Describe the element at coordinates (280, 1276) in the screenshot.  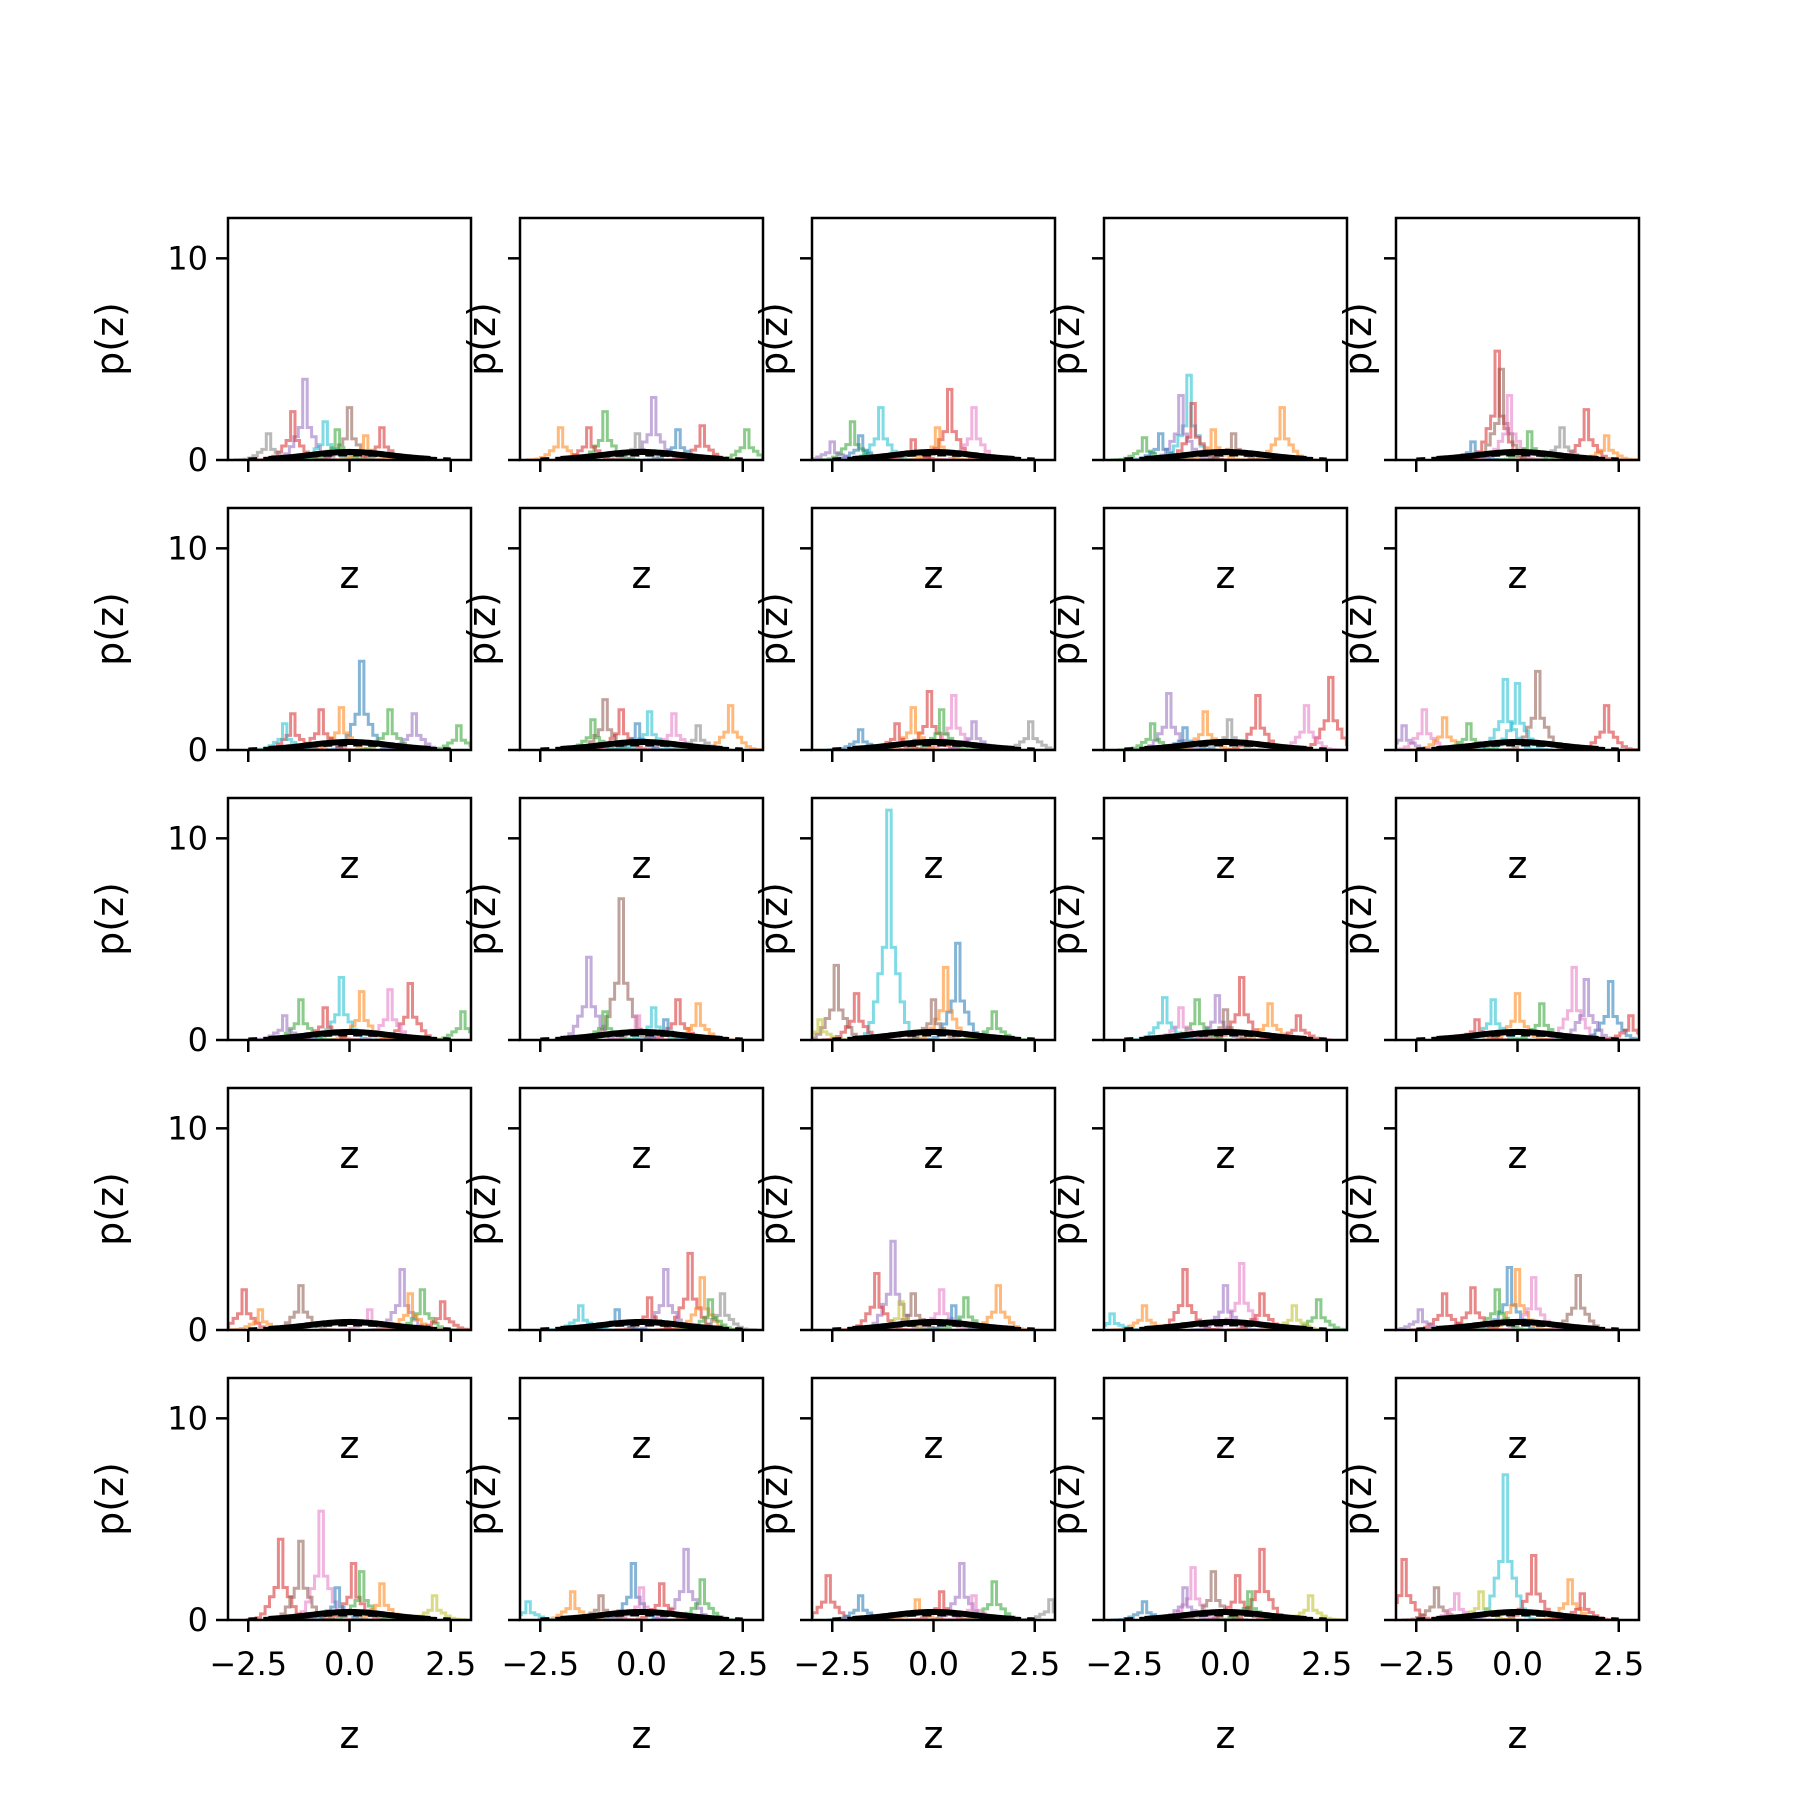
I see `subplot-r3-c0: 0 10 p(z) z` at that location.